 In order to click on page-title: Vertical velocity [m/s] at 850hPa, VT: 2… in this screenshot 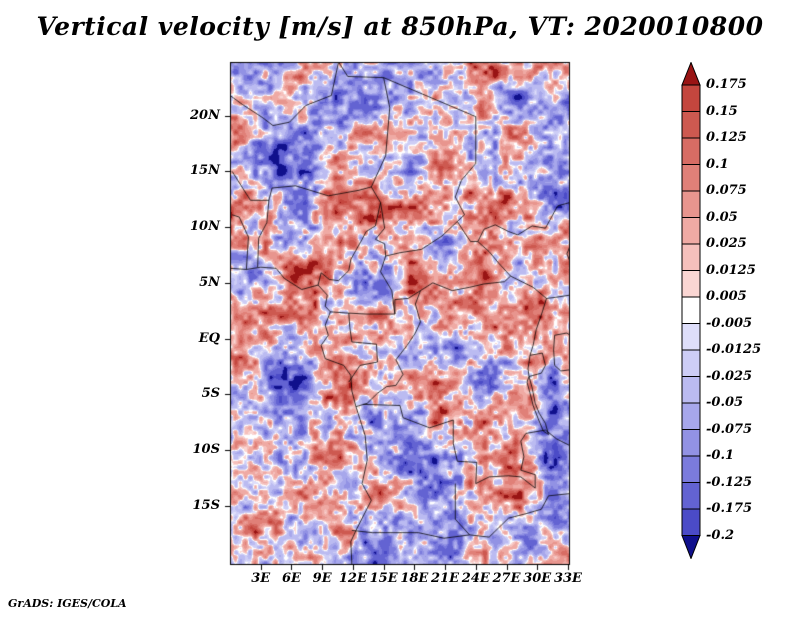, I will do `click(400, 26)`.